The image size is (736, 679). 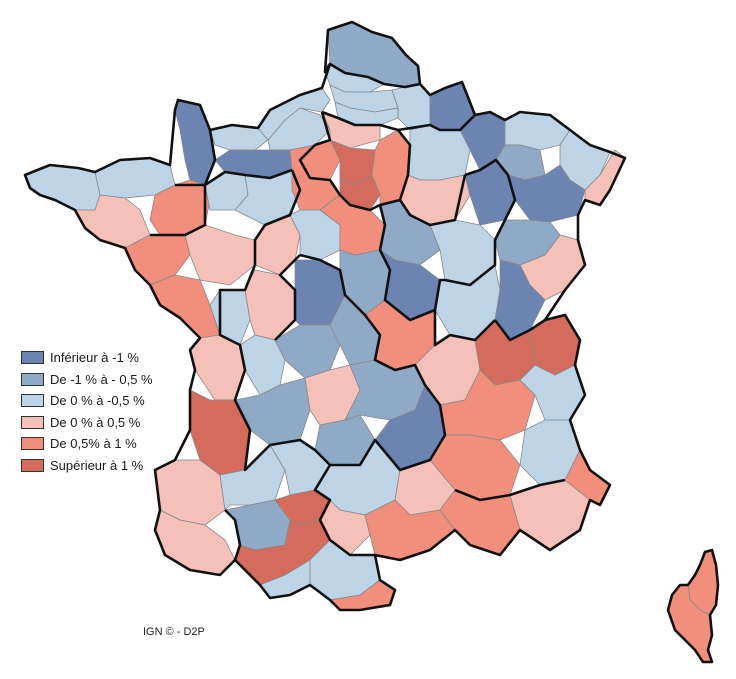 I want to click on legend-item: De 0 % à 0,5 %, so click(x=87, y=423).